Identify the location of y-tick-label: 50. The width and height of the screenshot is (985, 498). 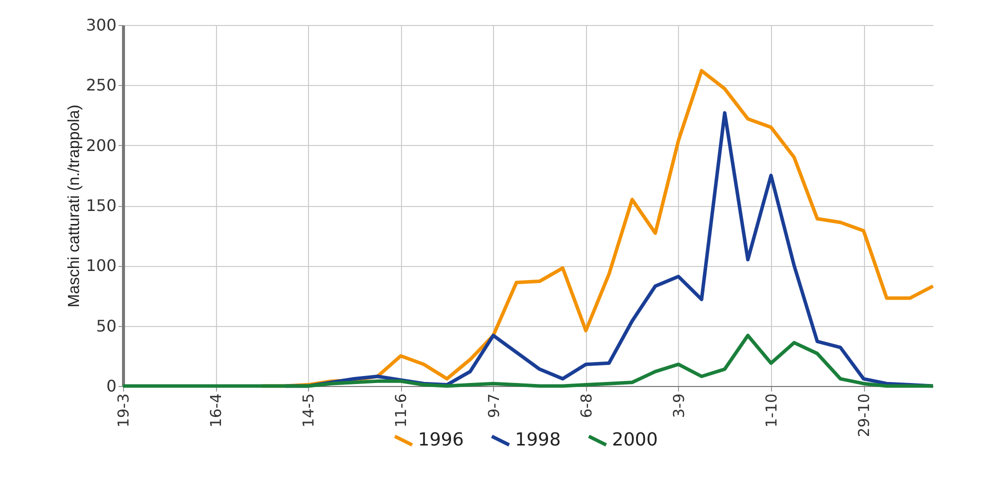
(106, 326).